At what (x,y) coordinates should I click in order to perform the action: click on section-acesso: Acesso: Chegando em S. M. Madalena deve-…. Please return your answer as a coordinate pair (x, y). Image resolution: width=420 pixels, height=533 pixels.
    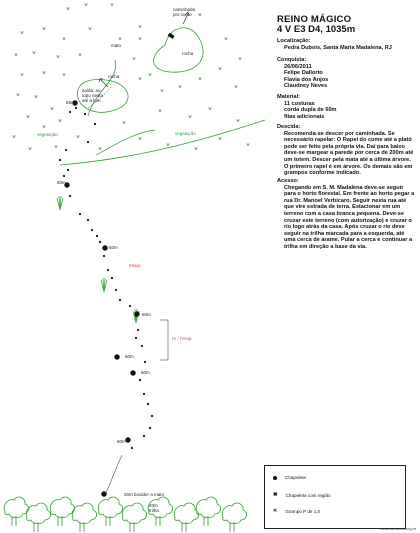
    Looking at the image, I should click on (346, 214).